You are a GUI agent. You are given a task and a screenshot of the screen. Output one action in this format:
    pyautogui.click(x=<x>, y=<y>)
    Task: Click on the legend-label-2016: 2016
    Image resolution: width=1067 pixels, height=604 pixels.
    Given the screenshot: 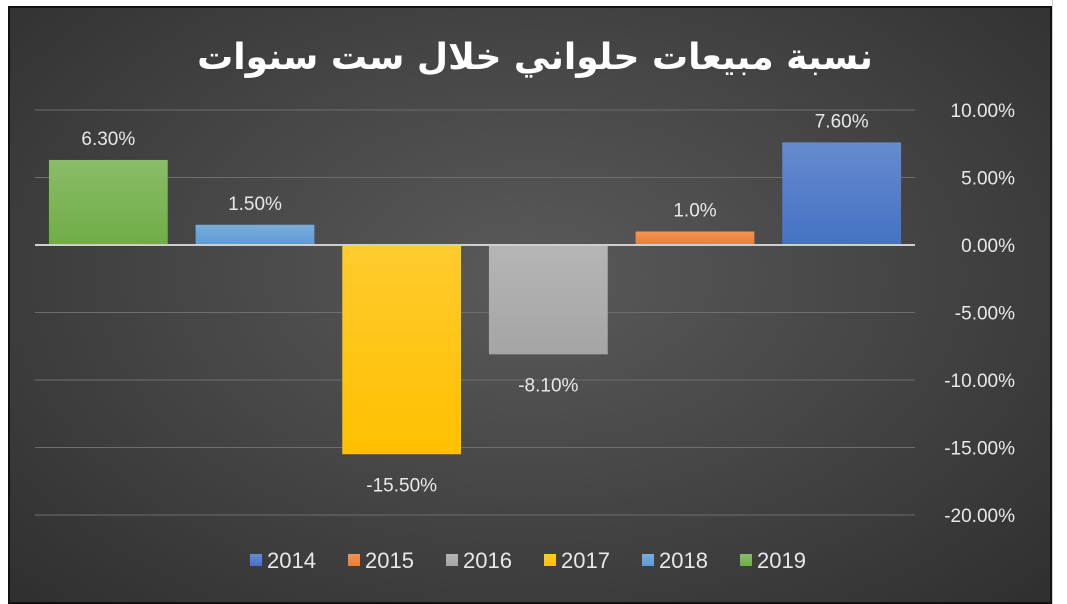 What is the action you would take?
    pyautogui.click(x=487, y=560)
    